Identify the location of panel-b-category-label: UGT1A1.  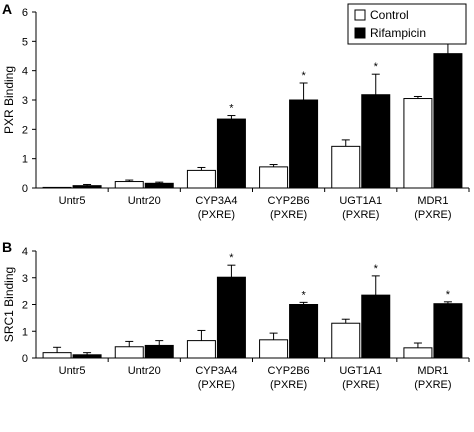
(360, 371).